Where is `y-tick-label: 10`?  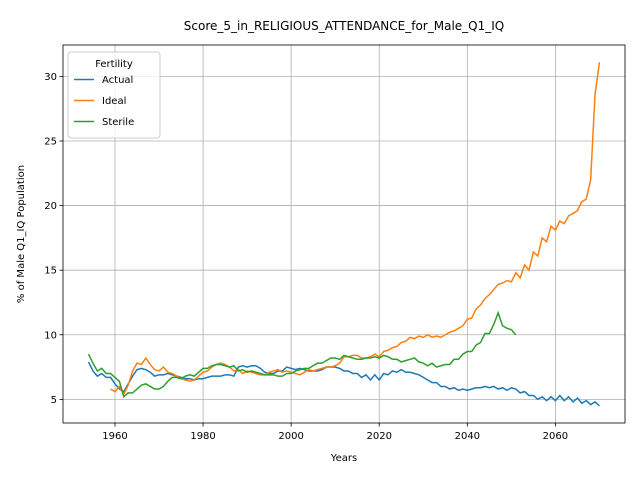
y-tick-label: 10 is located at coordinates (50, 335).